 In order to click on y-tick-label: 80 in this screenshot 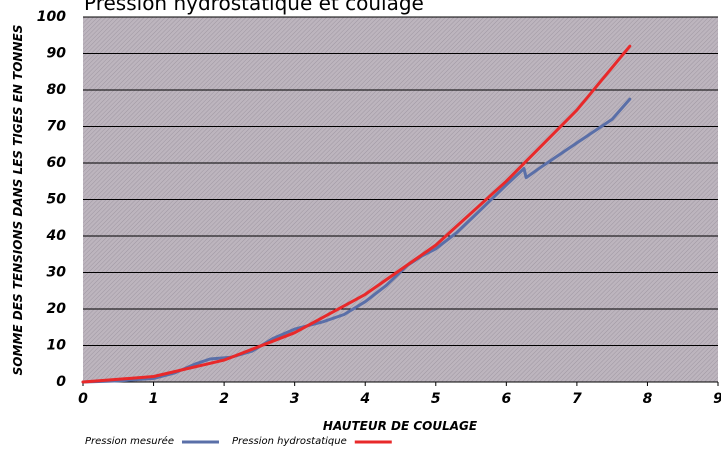, I will do `click(57, 90)`.